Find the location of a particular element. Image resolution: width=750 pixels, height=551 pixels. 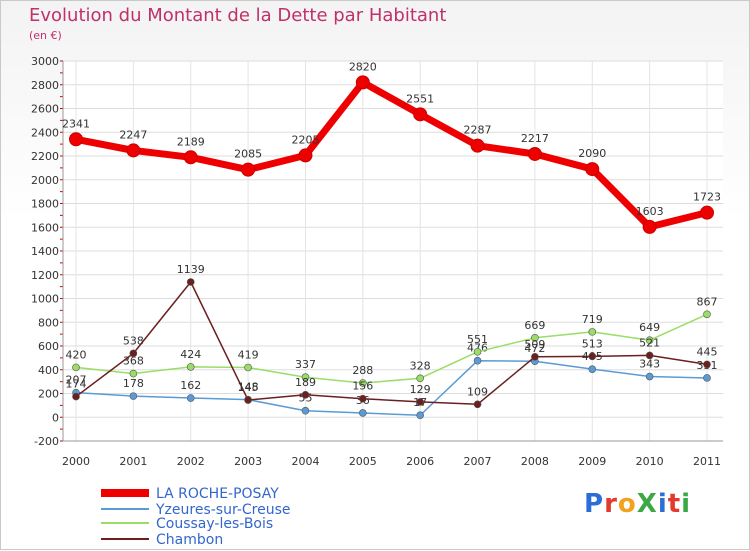

data-label-chambon: 174 is located at coordinates (76, 384).